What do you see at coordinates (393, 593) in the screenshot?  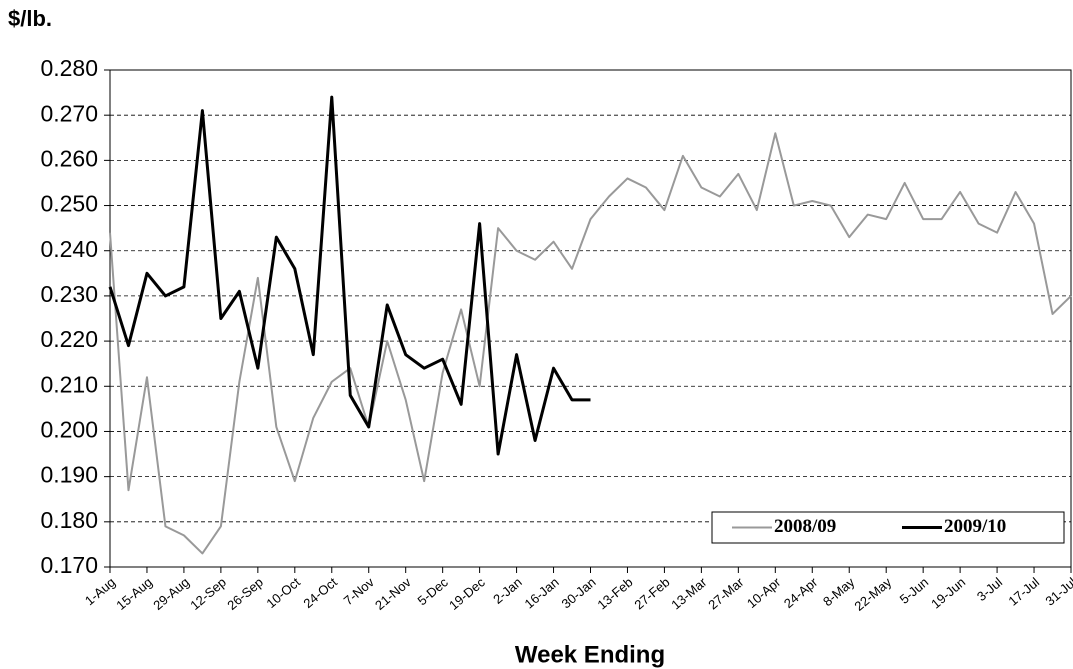 I see `x-tick-label: 21-Nov` at bounding box center [393, 593].